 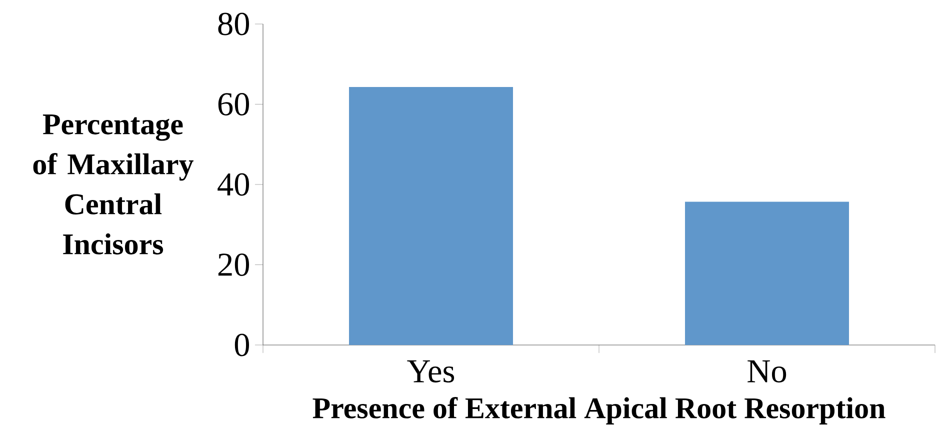 I want to click on x-axis-title: Presence of External Apical Root Resorption, so click(x=599, y=411).